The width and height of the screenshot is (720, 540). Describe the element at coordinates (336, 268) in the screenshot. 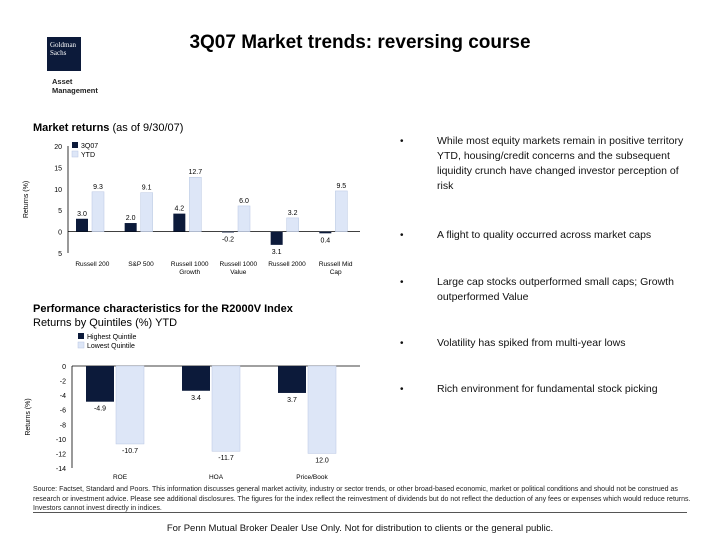

I see `category-label: Russell Mid Cap` at that location.